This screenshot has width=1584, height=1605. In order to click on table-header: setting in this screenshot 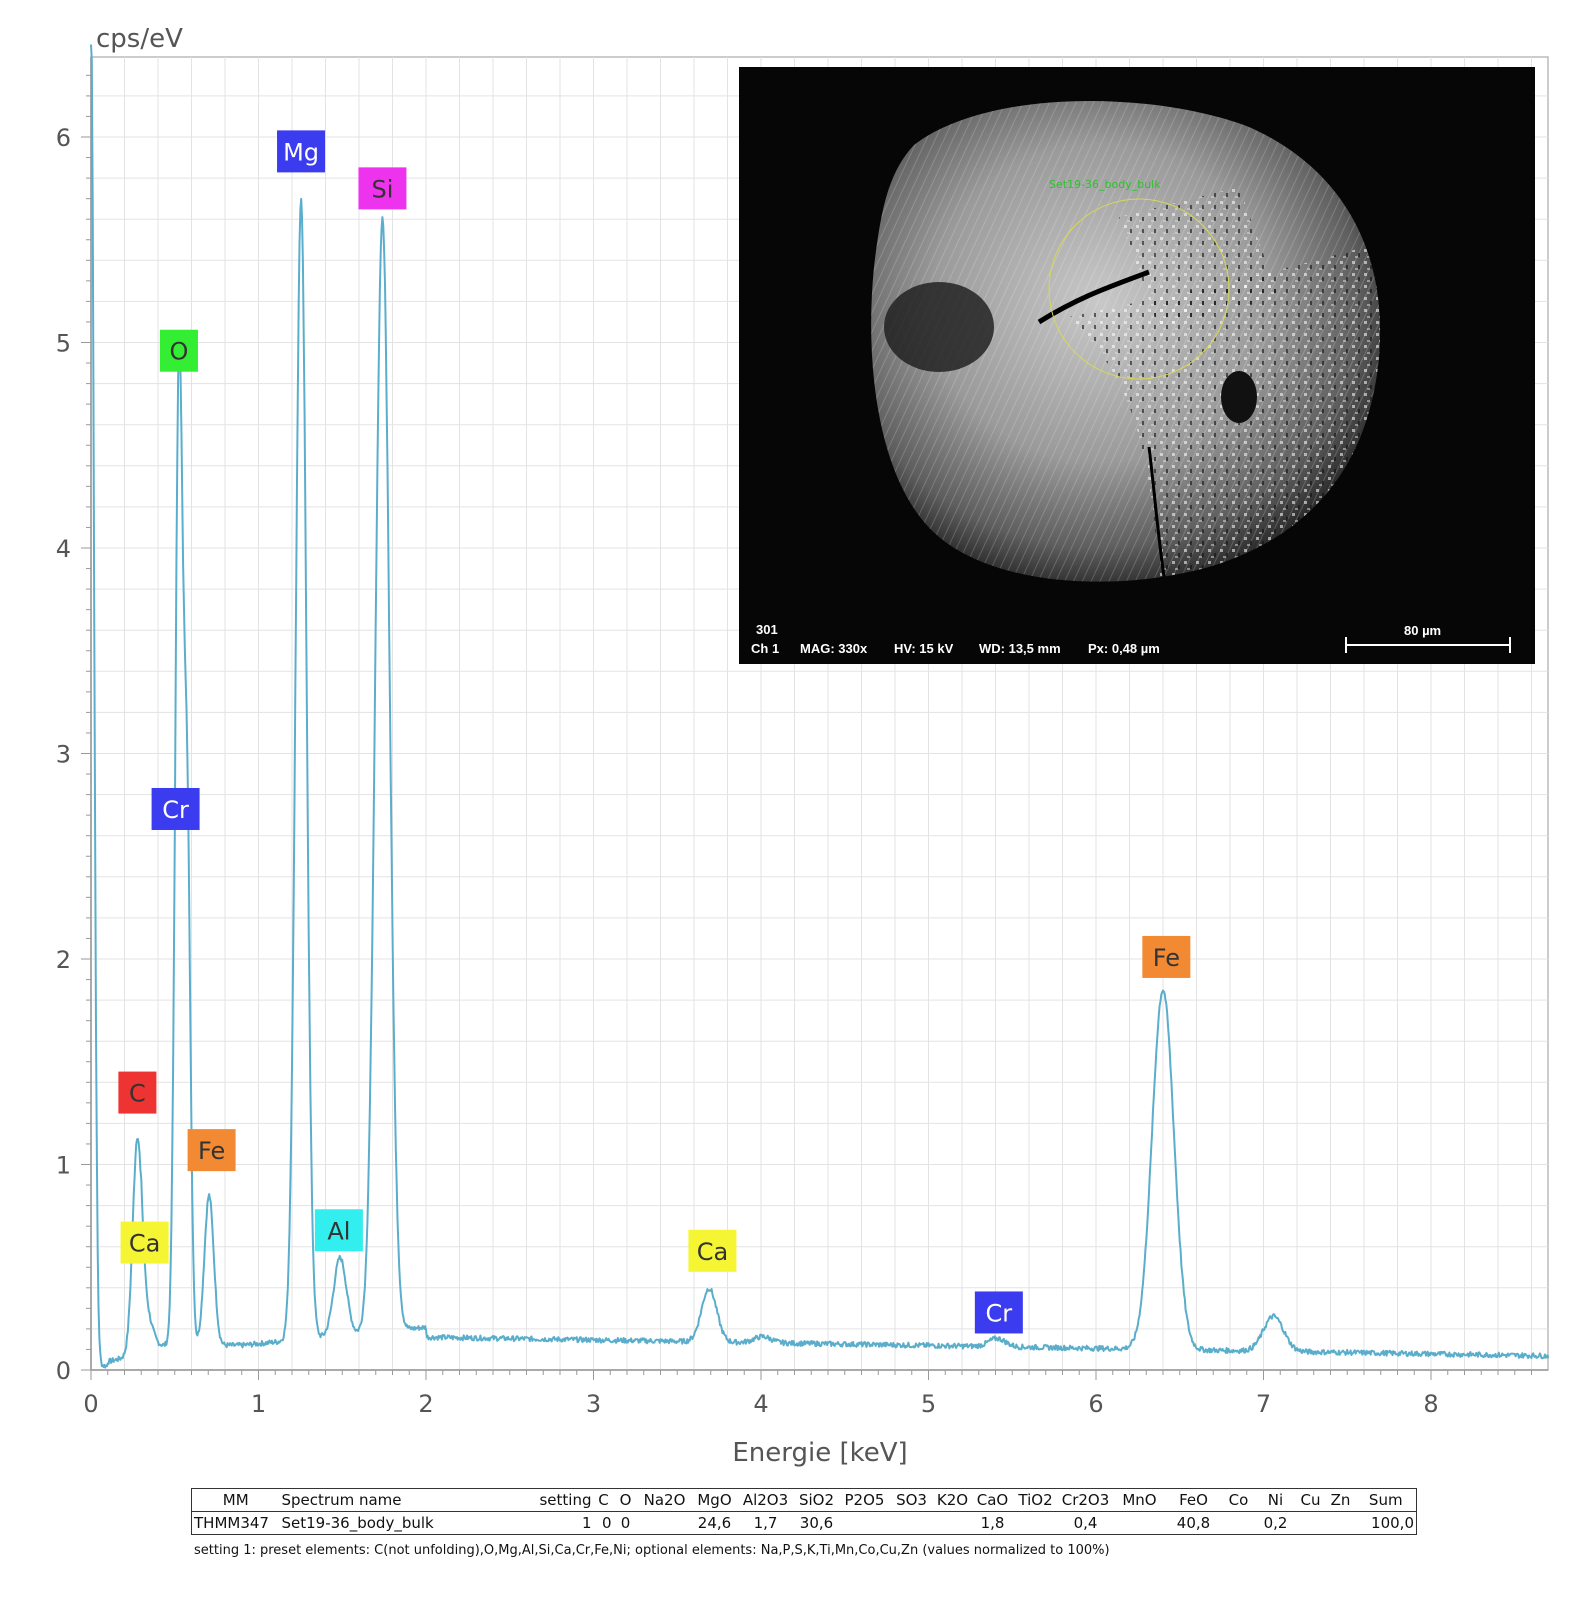, I will do `click(561, 1500)`.